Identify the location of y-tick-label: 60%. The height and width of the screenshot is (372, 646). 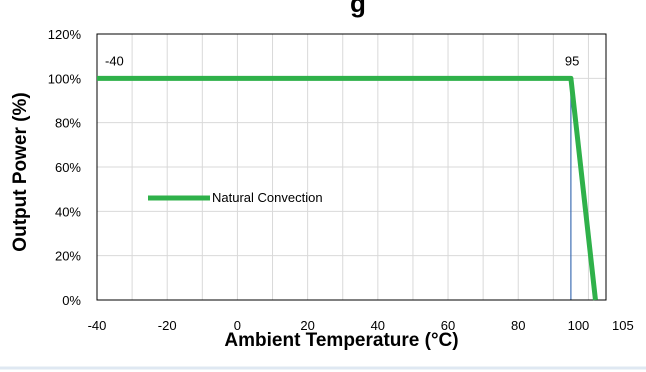
(68, 167).